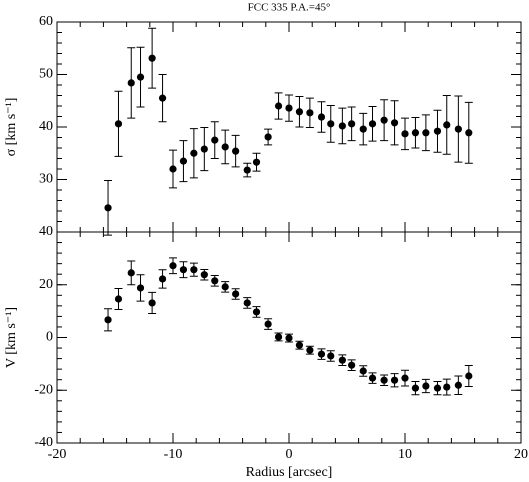  I want to click on x-tick-label: 0, so click(289, 454).